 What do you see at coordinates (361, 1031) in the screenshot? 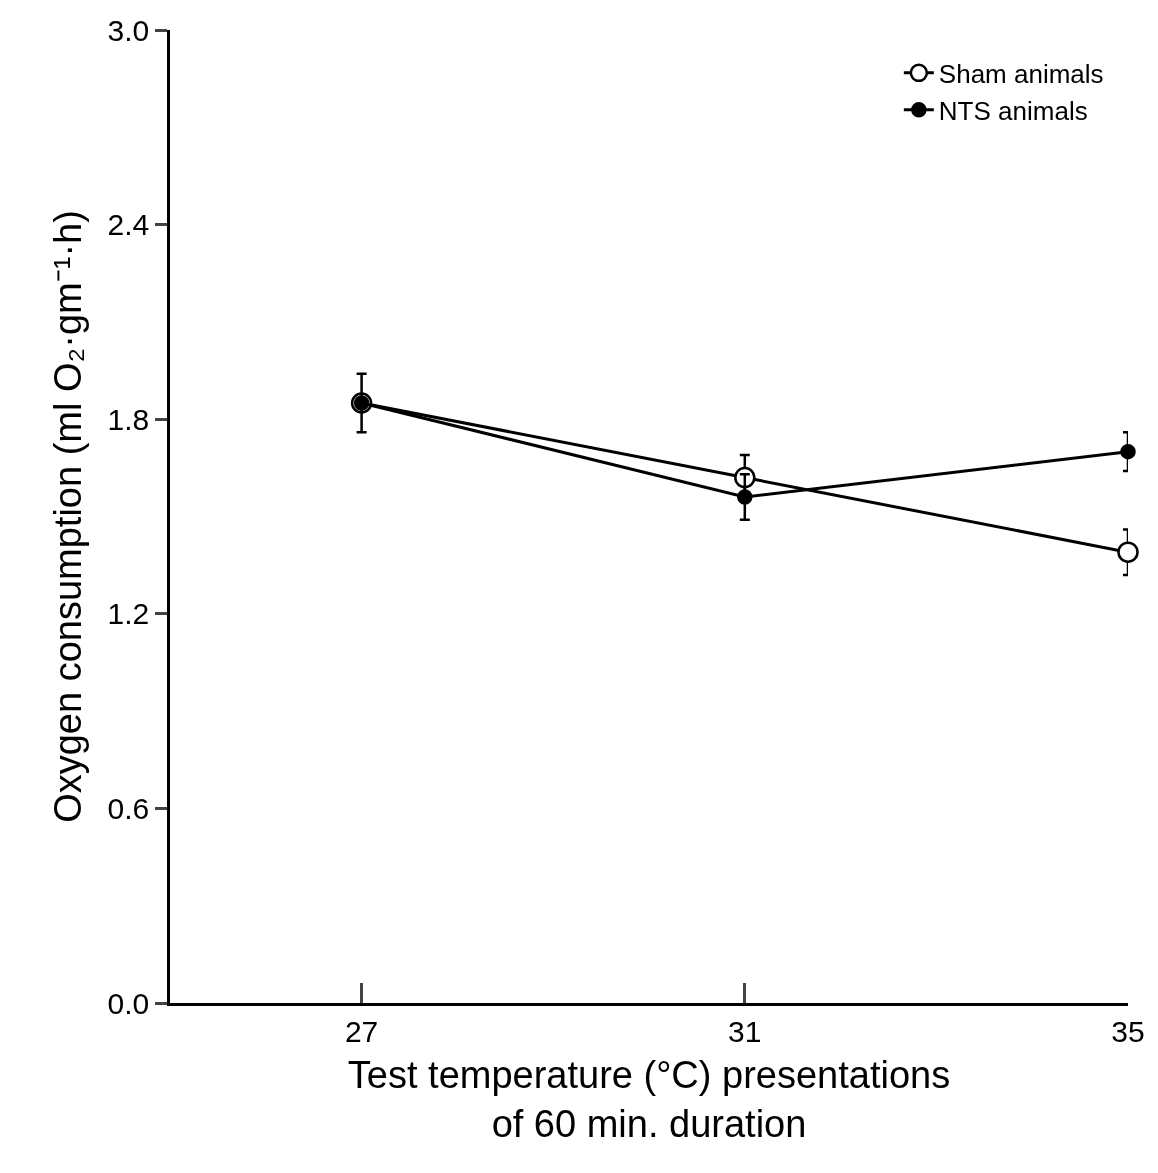
I see `x-tick-label: 27` at bounding box center [361, 1031].